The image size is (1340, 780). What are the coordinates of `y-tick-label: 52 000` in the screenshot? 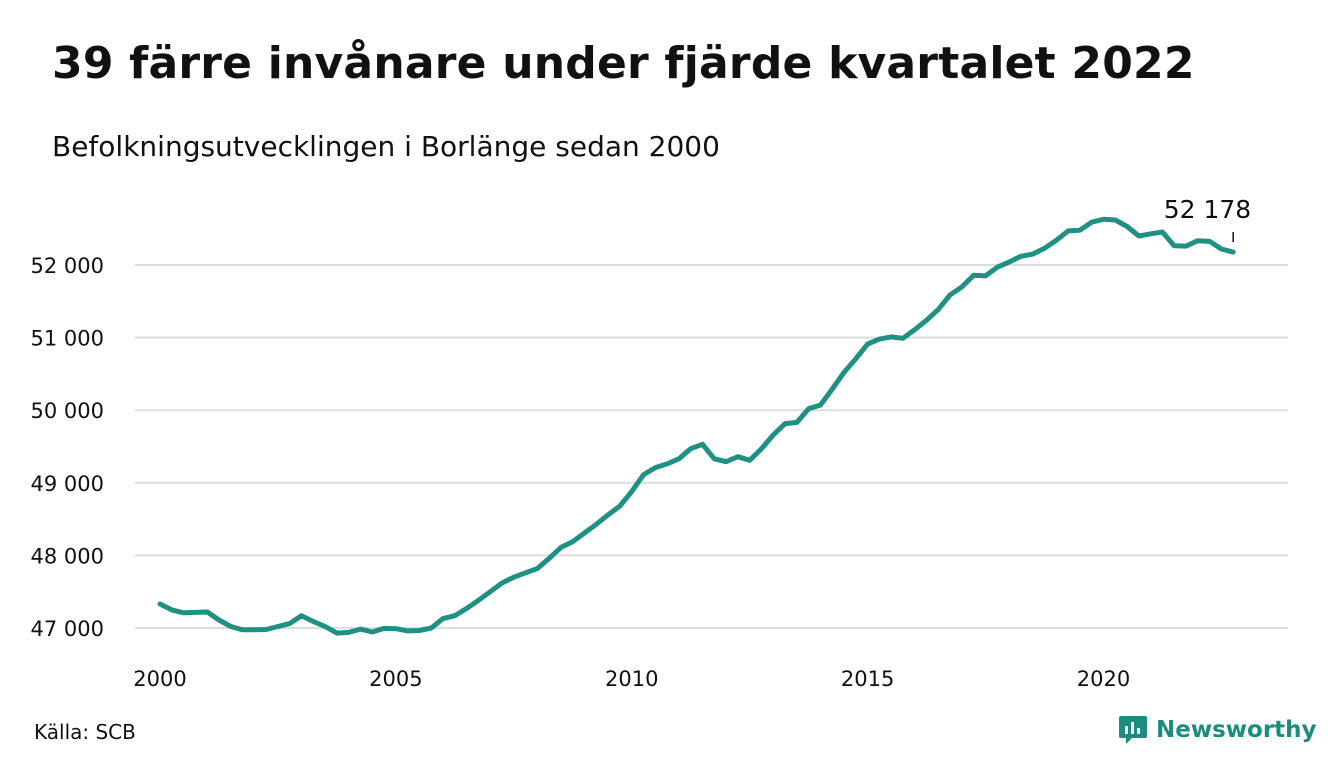 It's located at (67, 266).